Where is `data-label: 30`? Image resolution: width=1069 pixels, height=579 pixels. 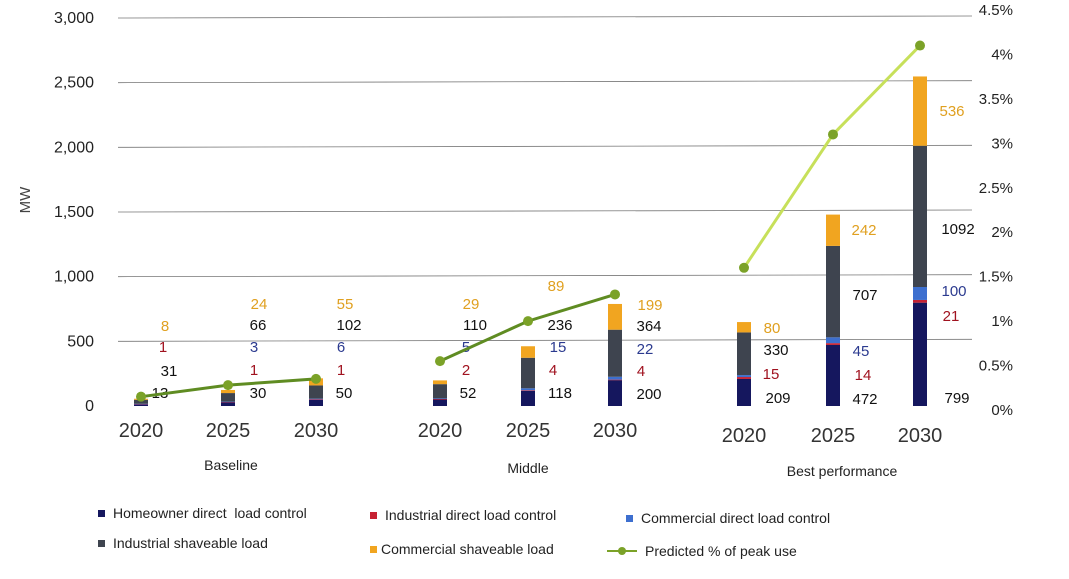
data-label: 30 is located at coordinates (258, 393).